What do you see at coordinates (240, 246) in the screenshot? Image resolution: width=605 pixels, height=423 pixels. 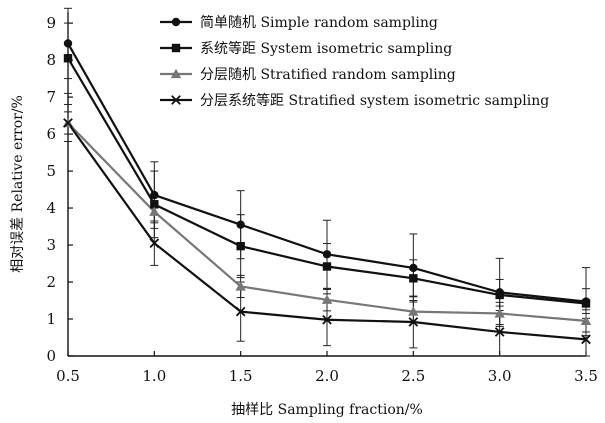 I see `data-point-s2-p3` at bounding box center [240, 246].